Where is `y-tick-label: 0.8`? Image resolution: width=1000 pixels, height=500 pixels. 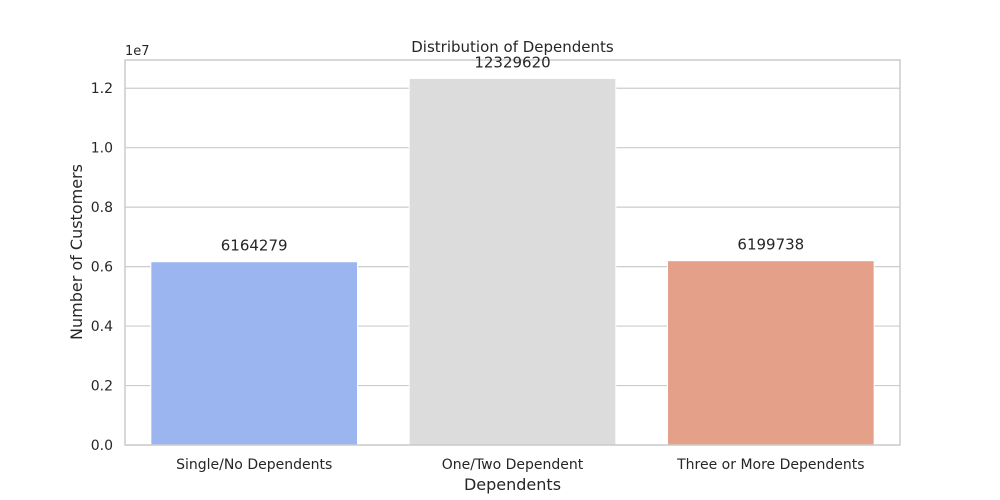 y-tick-label: 0.8 is located at coordinates (102, 208).